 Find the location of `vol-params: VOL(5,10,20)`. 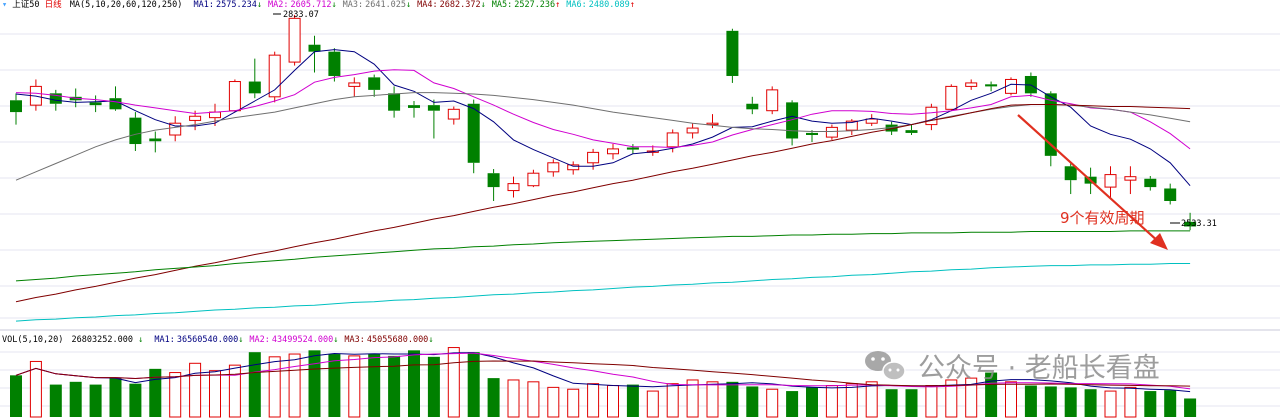

vol-params: VOL(5,10,20) is located at coordinates (32, 340).